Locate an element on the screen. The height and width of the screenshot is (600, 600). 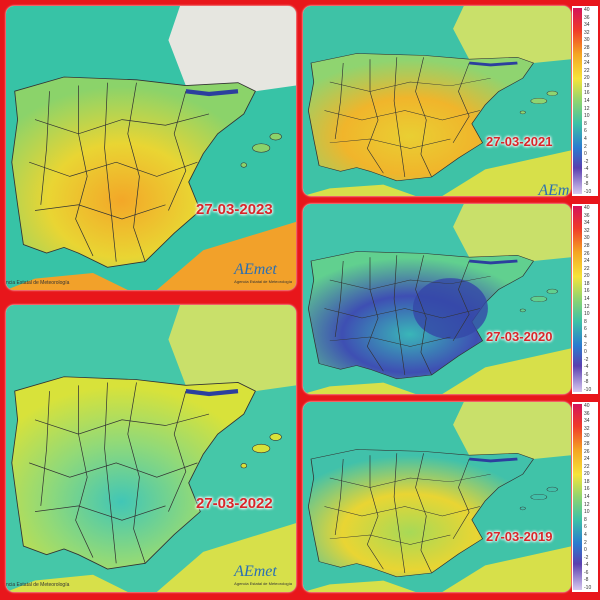
date-label: 27-03-2020 is located at coordinates (519, 336).